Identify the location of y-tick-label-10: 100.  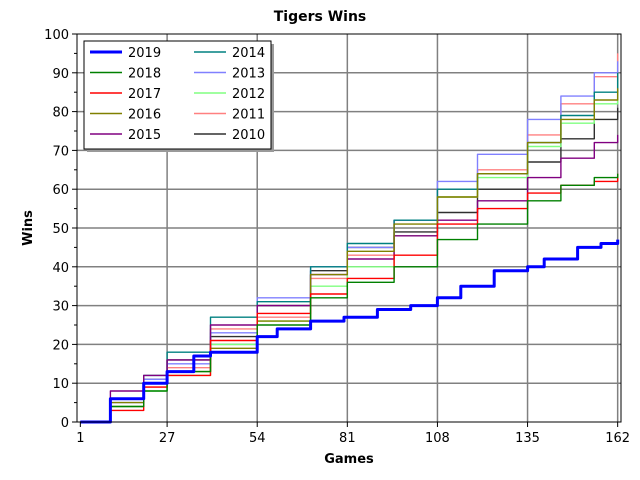
(56, 35).